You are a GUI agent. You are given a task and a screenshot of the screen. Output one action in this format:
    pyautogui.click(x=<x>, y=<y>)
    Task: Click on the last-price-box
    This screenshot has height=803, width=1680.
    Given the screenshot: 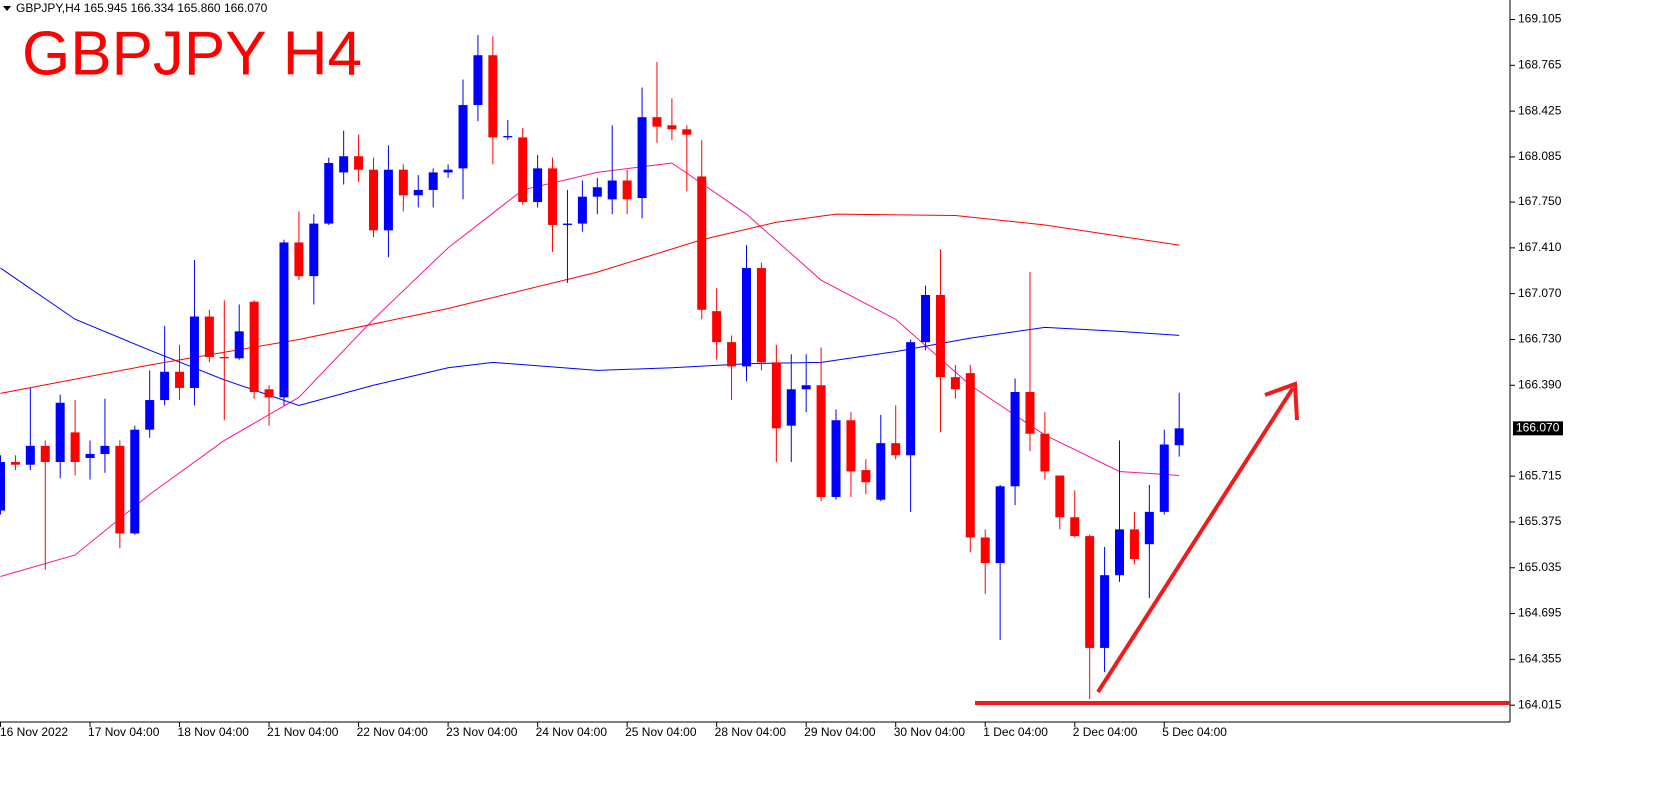 What is the action you would take?
    pyautogui.click(x=1538, y=428)
    